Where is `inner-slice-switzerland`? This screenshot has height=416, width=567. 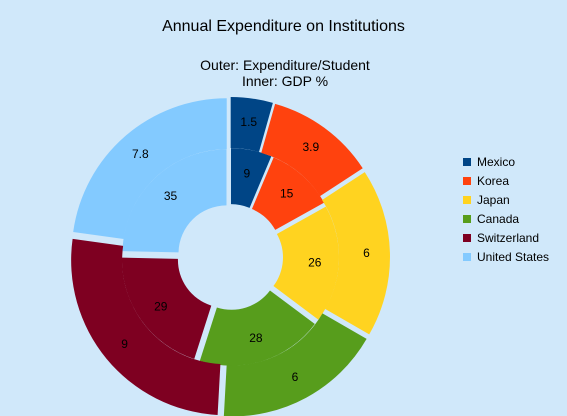 inner-slice-switzerland is located at coordinates (166, 308).